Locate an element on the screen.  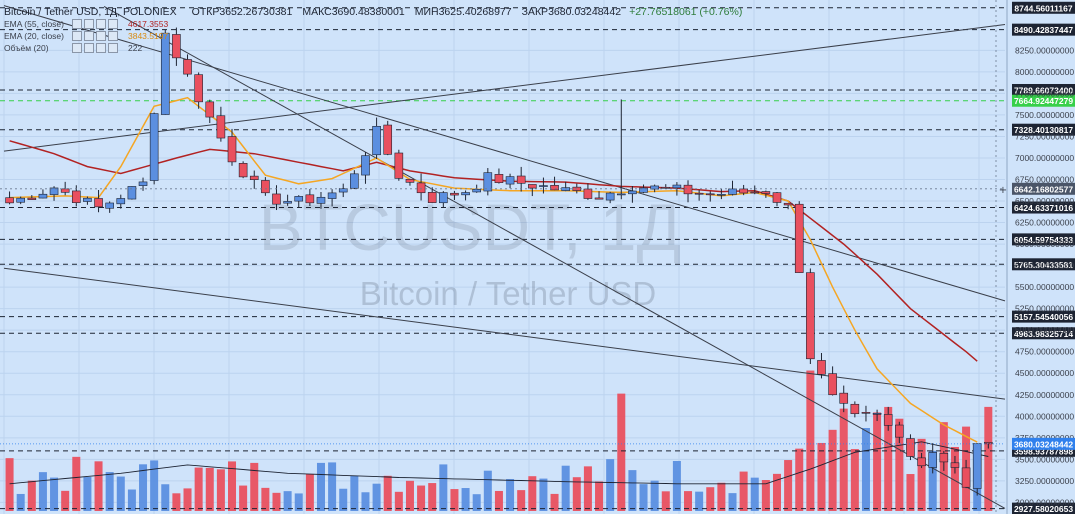
indicator-row-ema55: EMA (55, close) 4617.3553 is located at coordinates (373, 24).